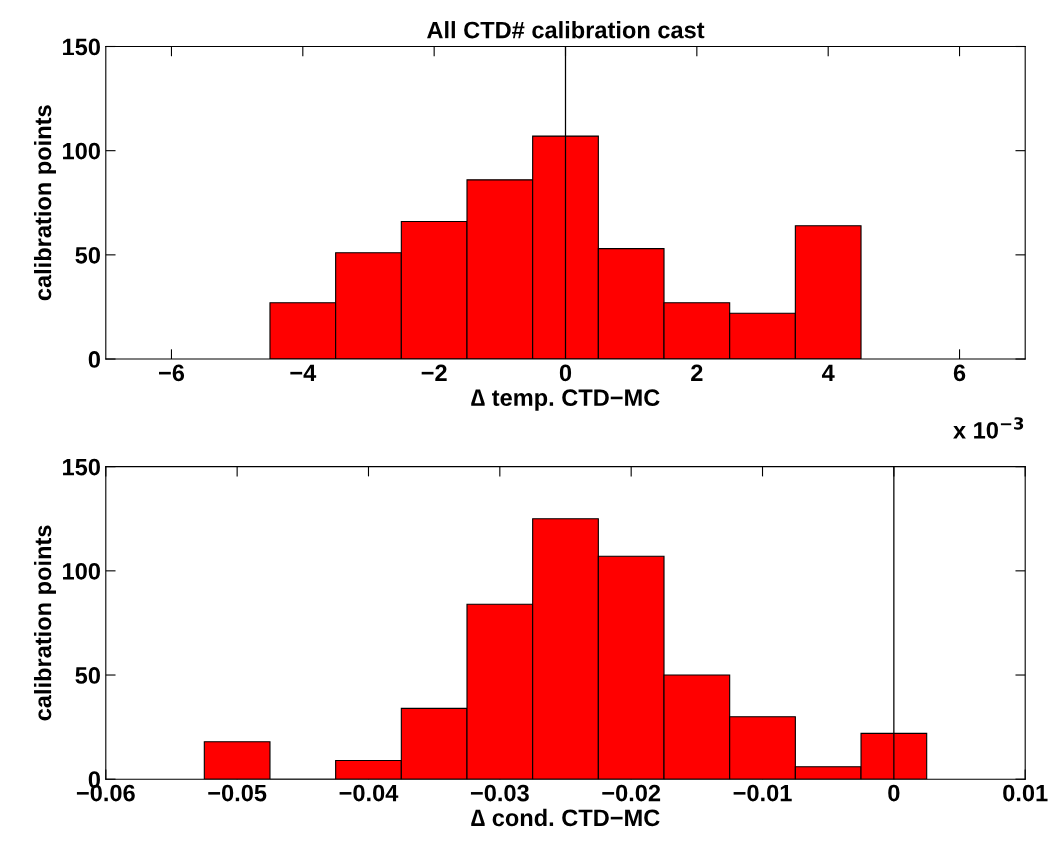 This screenshot has width=1058, height=861. I want to click on x-tick-label: −6, so click(171, 373).